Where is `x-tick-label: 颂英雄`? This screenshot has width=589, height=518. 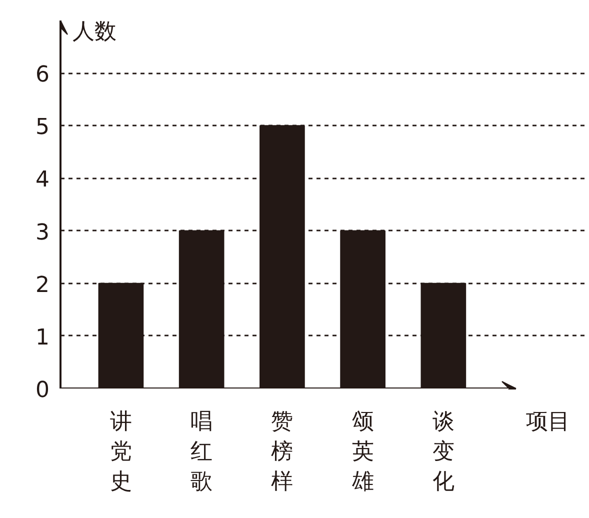
x-tick-label: 颂英雄 is located at coordinates (362, 452).